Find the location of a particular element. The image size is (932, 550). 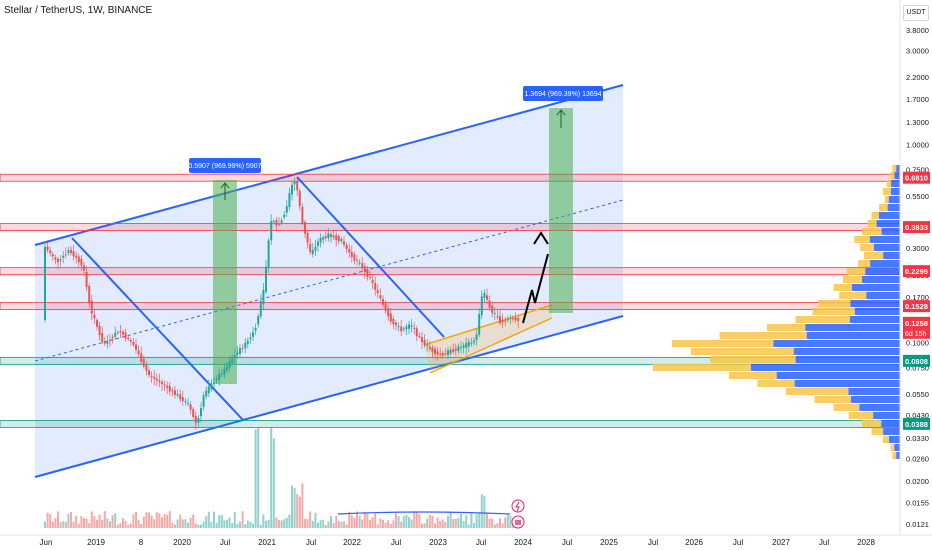

wedge-lower-line is located at coordinates (491, 345).